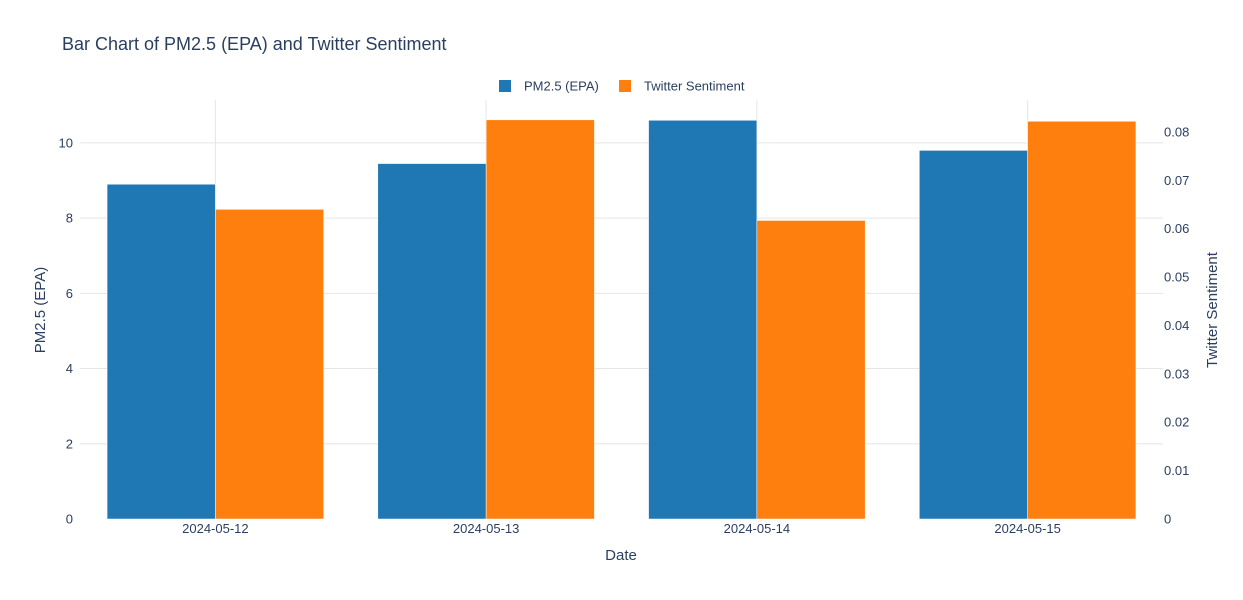 This screenshot has width=1243, height=600. I want to click on y2-axis-title: Twitter Sentiment, so click(1212, 309).